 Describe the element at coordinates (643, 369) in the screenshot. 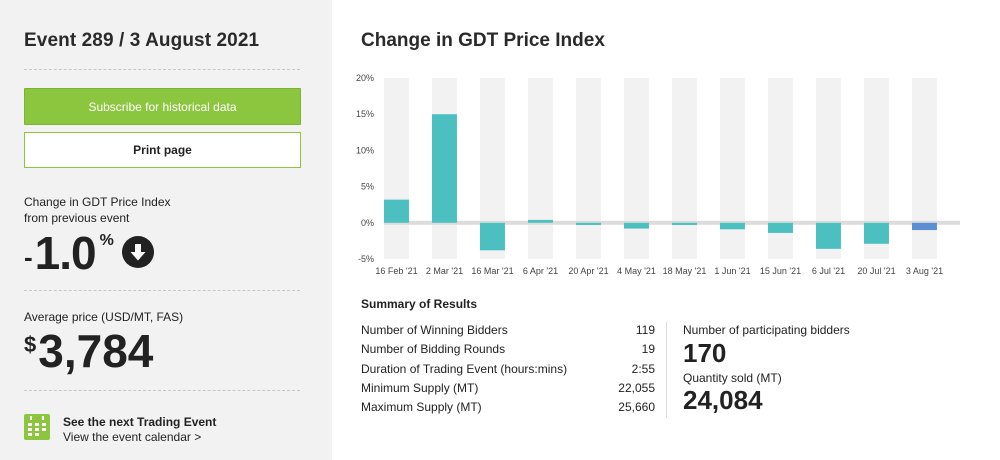

I see `summary-row-value: 2:55` at that location.